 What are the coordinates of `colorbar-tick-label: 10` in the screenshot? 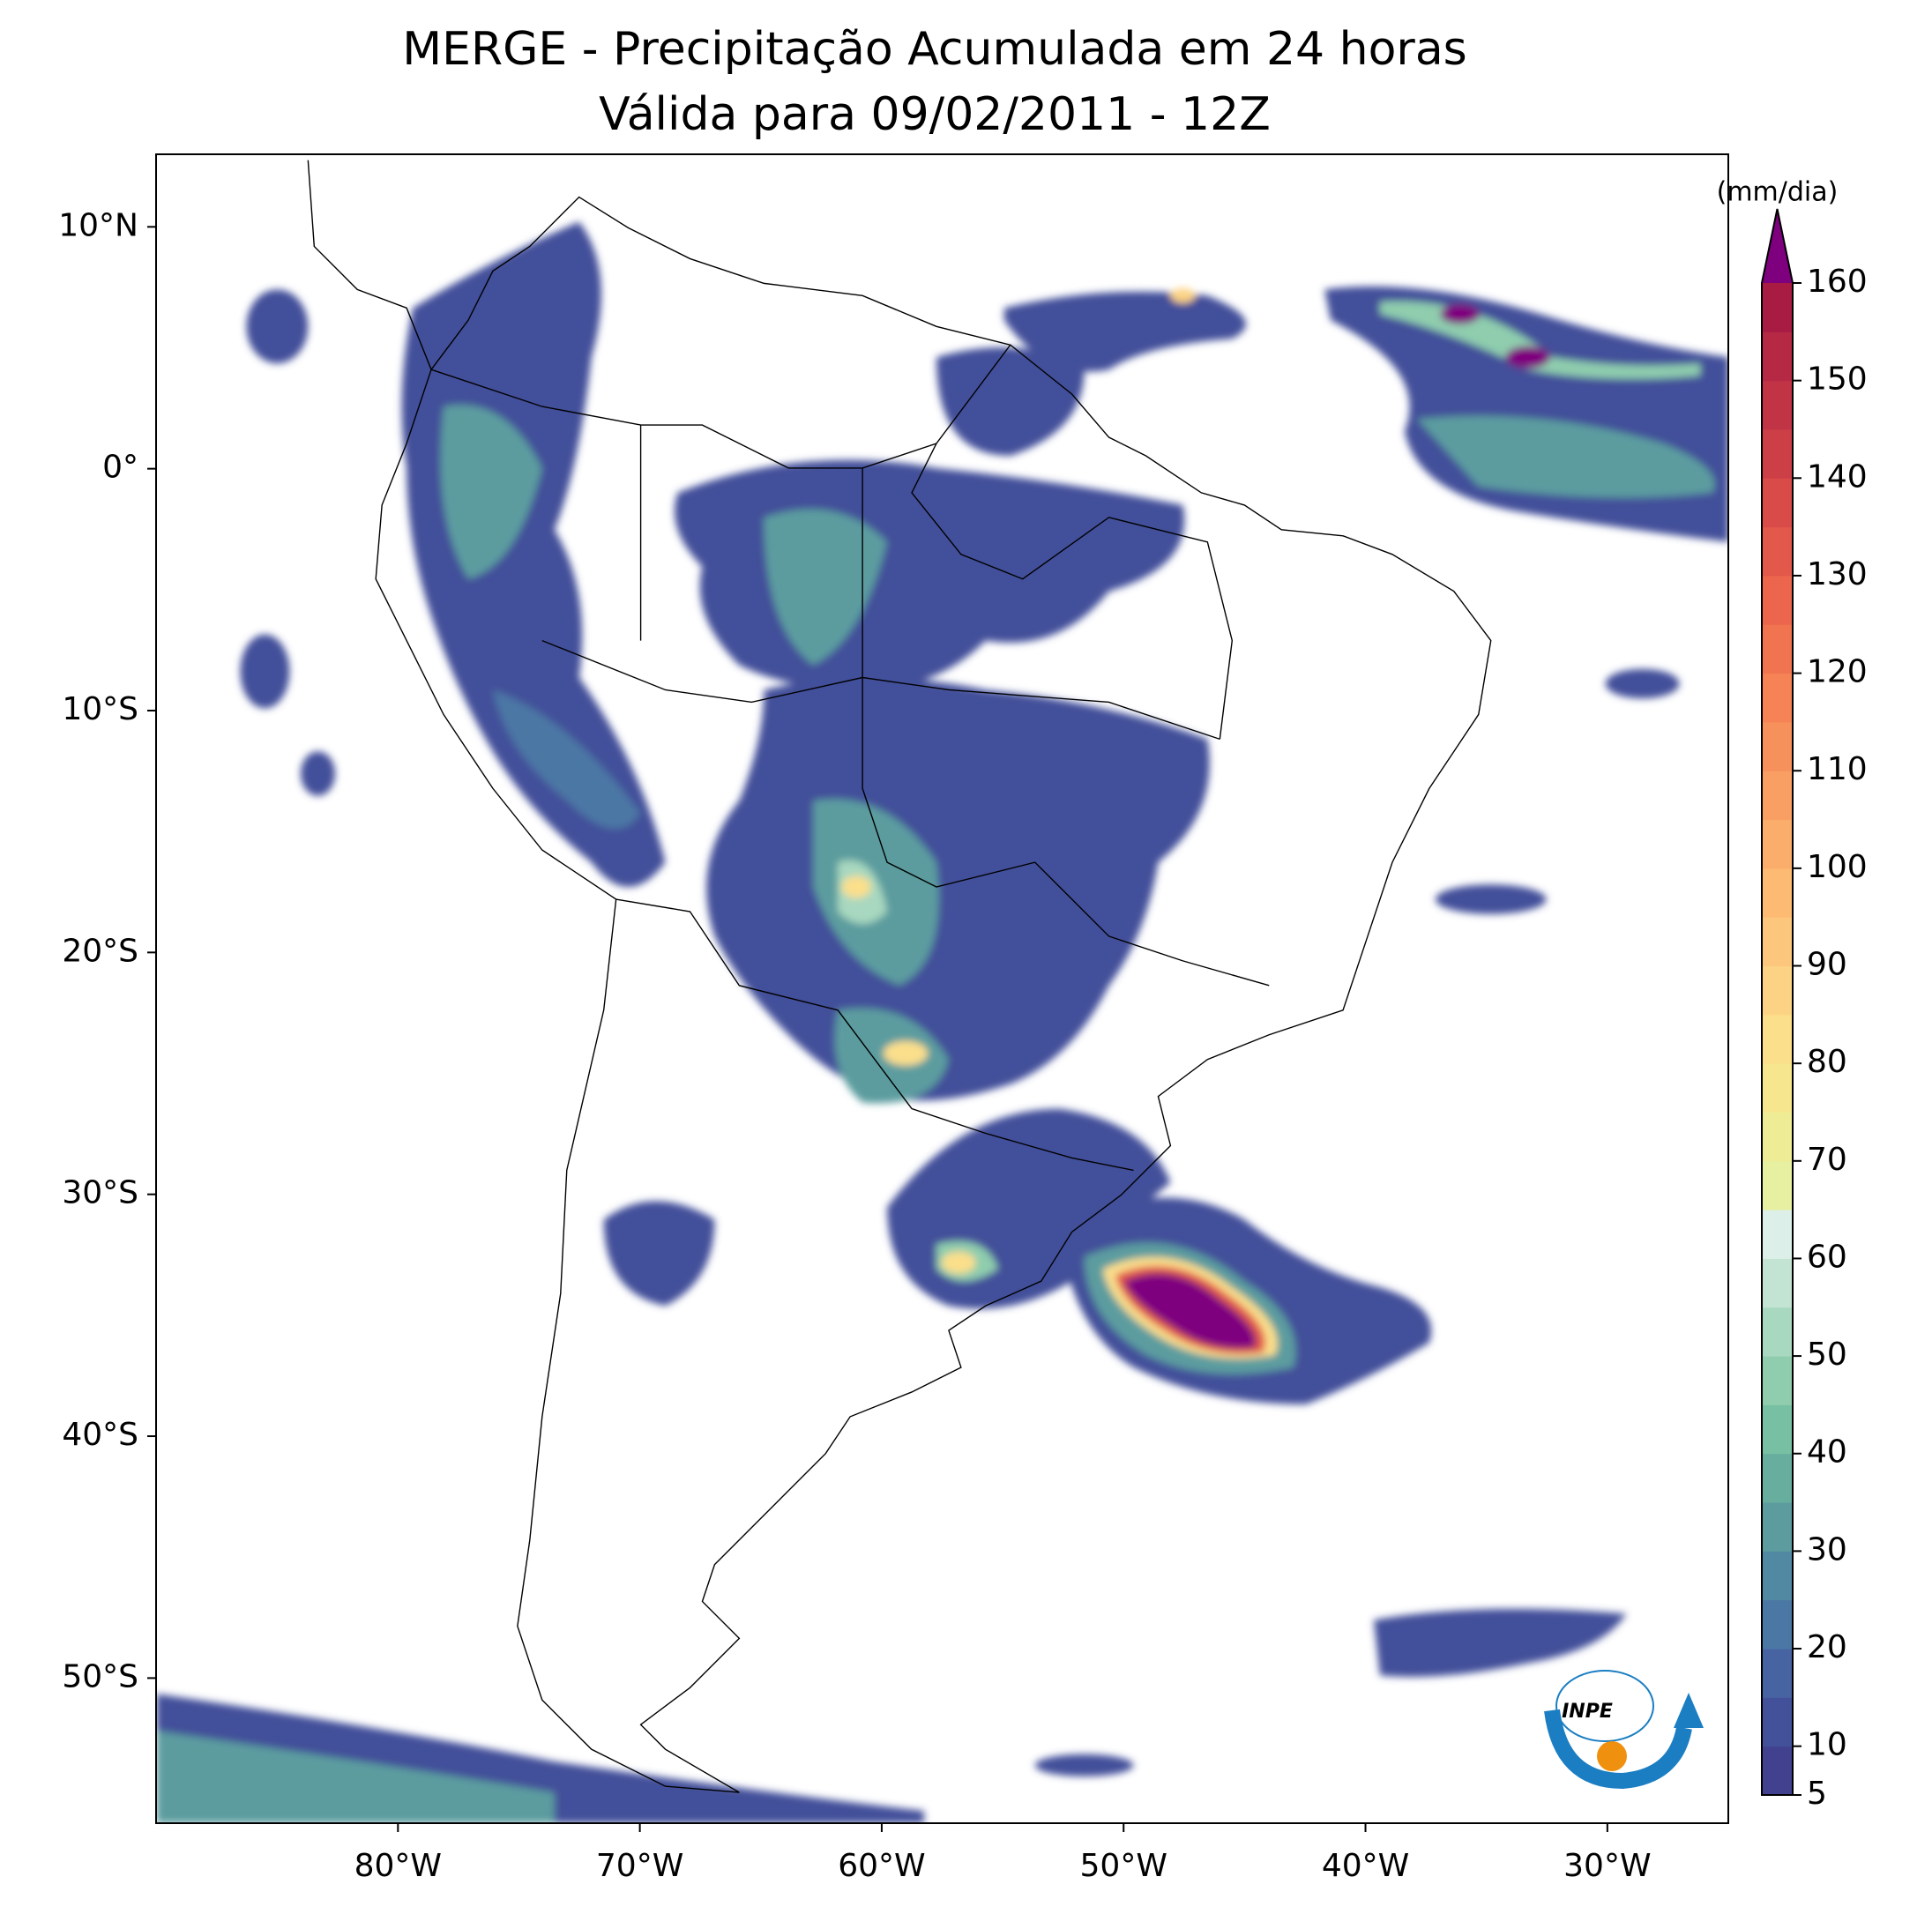 It's located at (1827, 1745).